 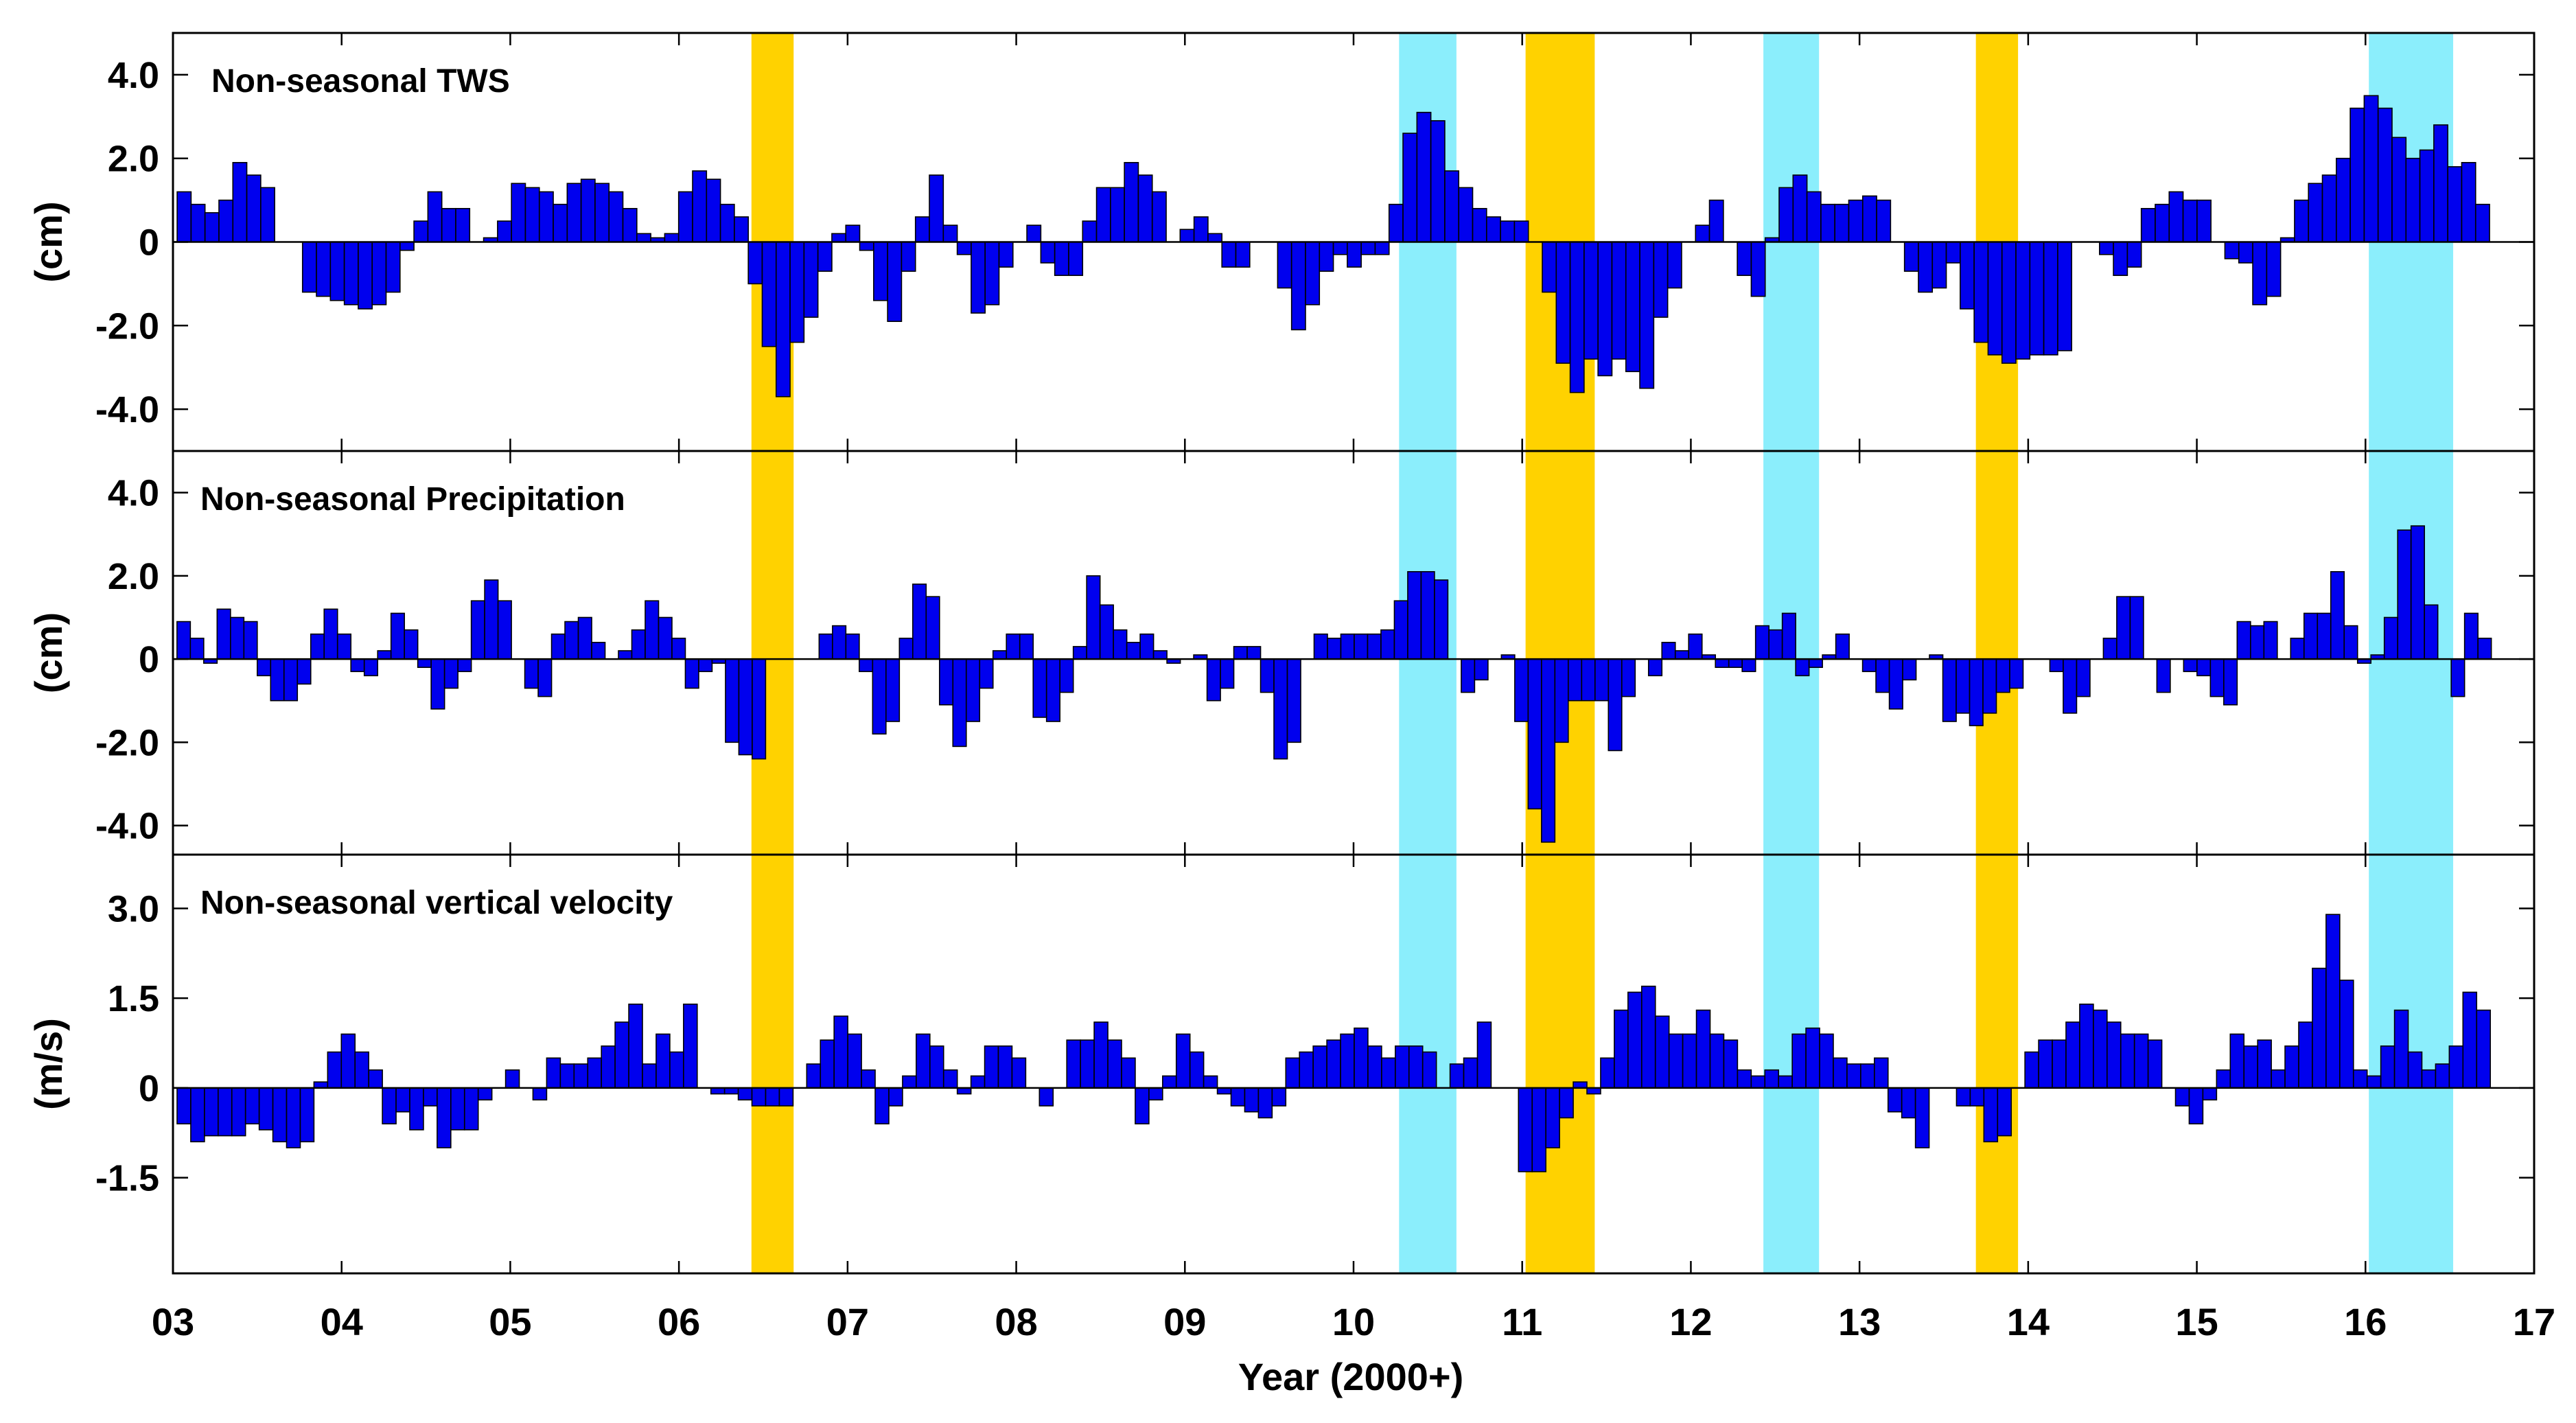 What do you see at coordinates (49, 1064) in the screenshot?
I see `panel-3-y-axis-label: (m/s)` at bounding box center [49, 1064].